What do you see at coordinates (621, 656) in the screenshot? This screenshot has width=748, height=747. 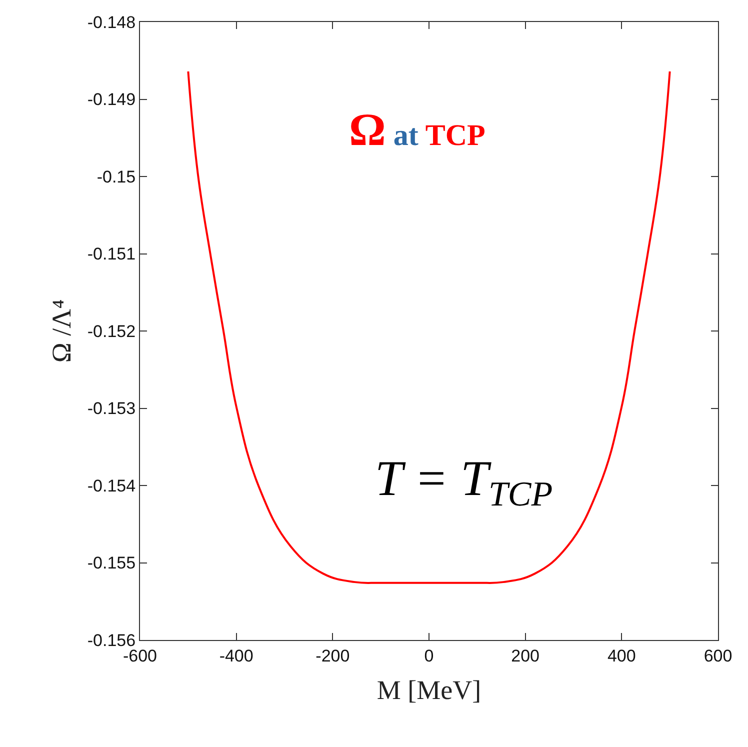 I see `x-tick-label: 400` at bounding box center [621, 656].